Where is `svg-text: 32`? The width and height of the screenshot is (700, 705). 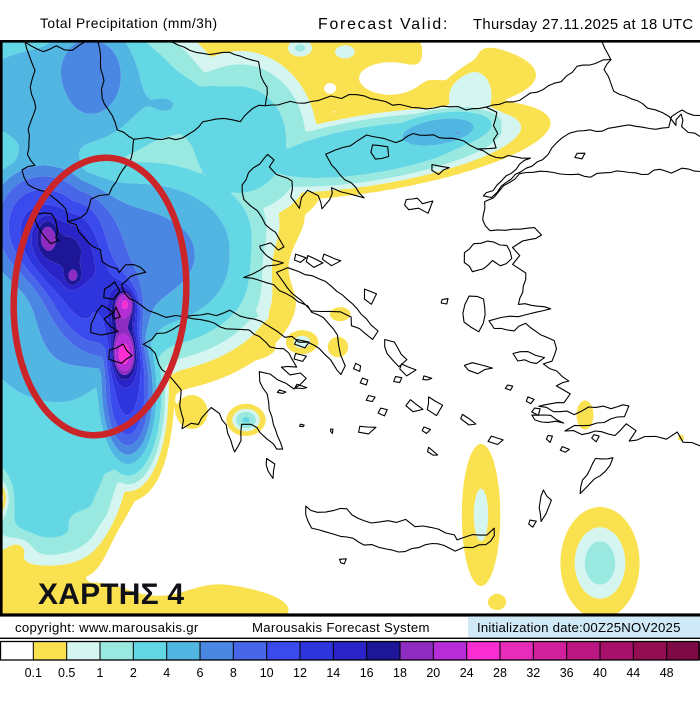 svg-text: 32 is located at coordinates (533, 673).